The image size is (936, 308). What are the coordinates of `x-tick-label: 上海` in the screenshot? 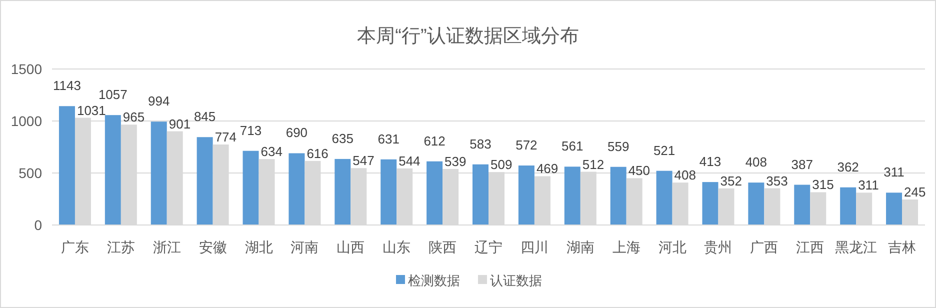 It's located at (626, 247).